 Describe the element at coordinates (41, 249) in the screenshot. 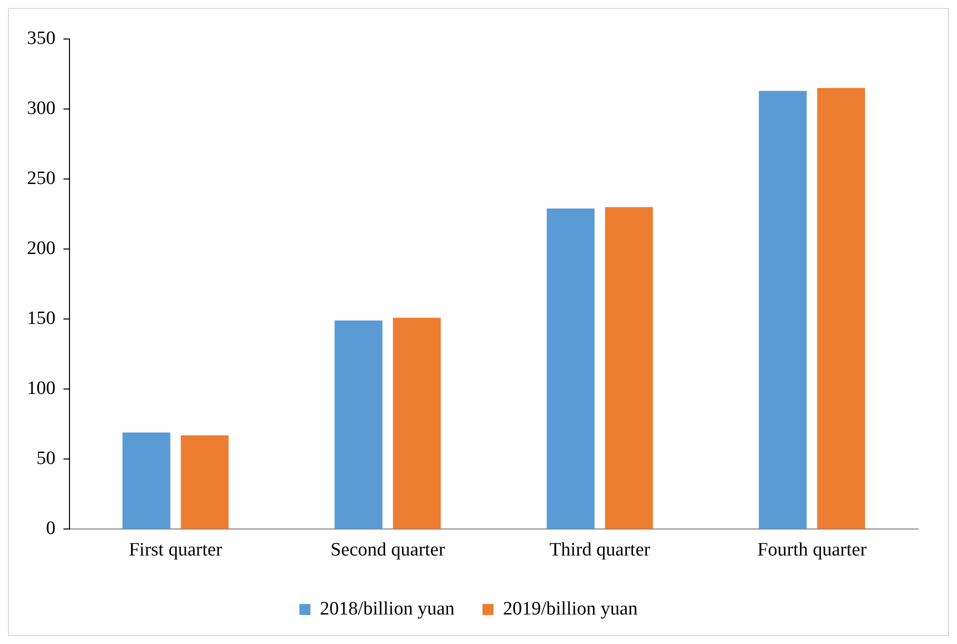

I see `y-tick-label: 200` at that location.